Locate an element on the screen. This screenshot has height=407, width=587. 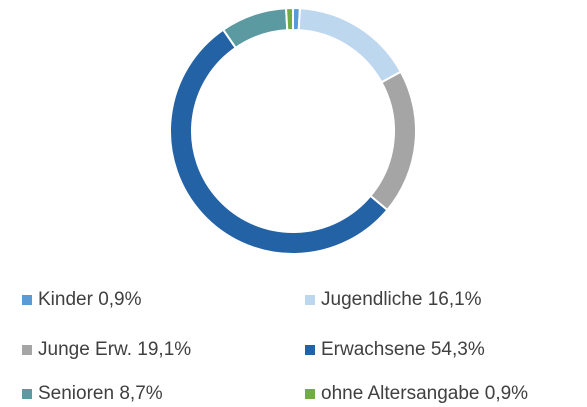
legend-label: Erwachsene 54,3% is located at coordinates (403, 349).